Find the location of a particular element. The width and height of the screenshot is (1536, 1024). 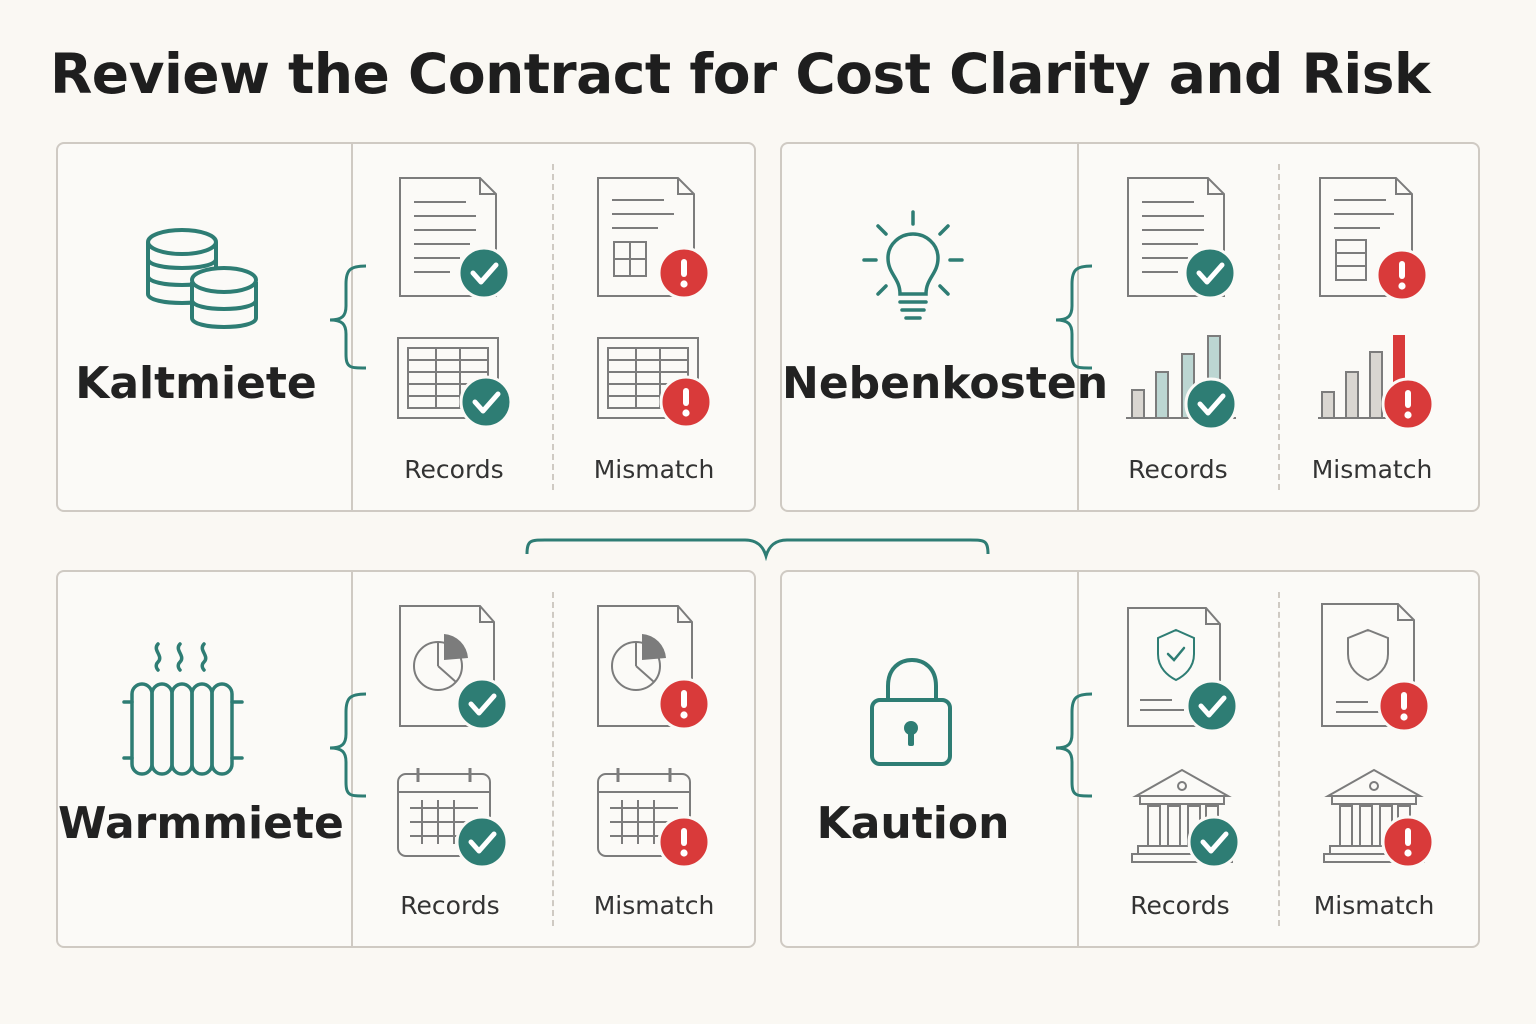

card-label: Kaution is located at coordinates (913, 823).